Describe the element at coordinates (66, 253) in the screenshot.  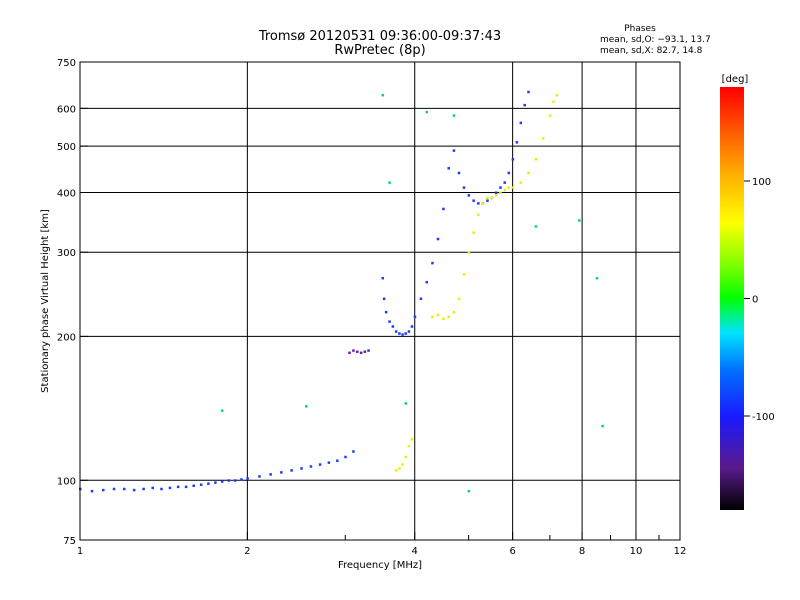
I see `y-tick-label: 300` at that location.